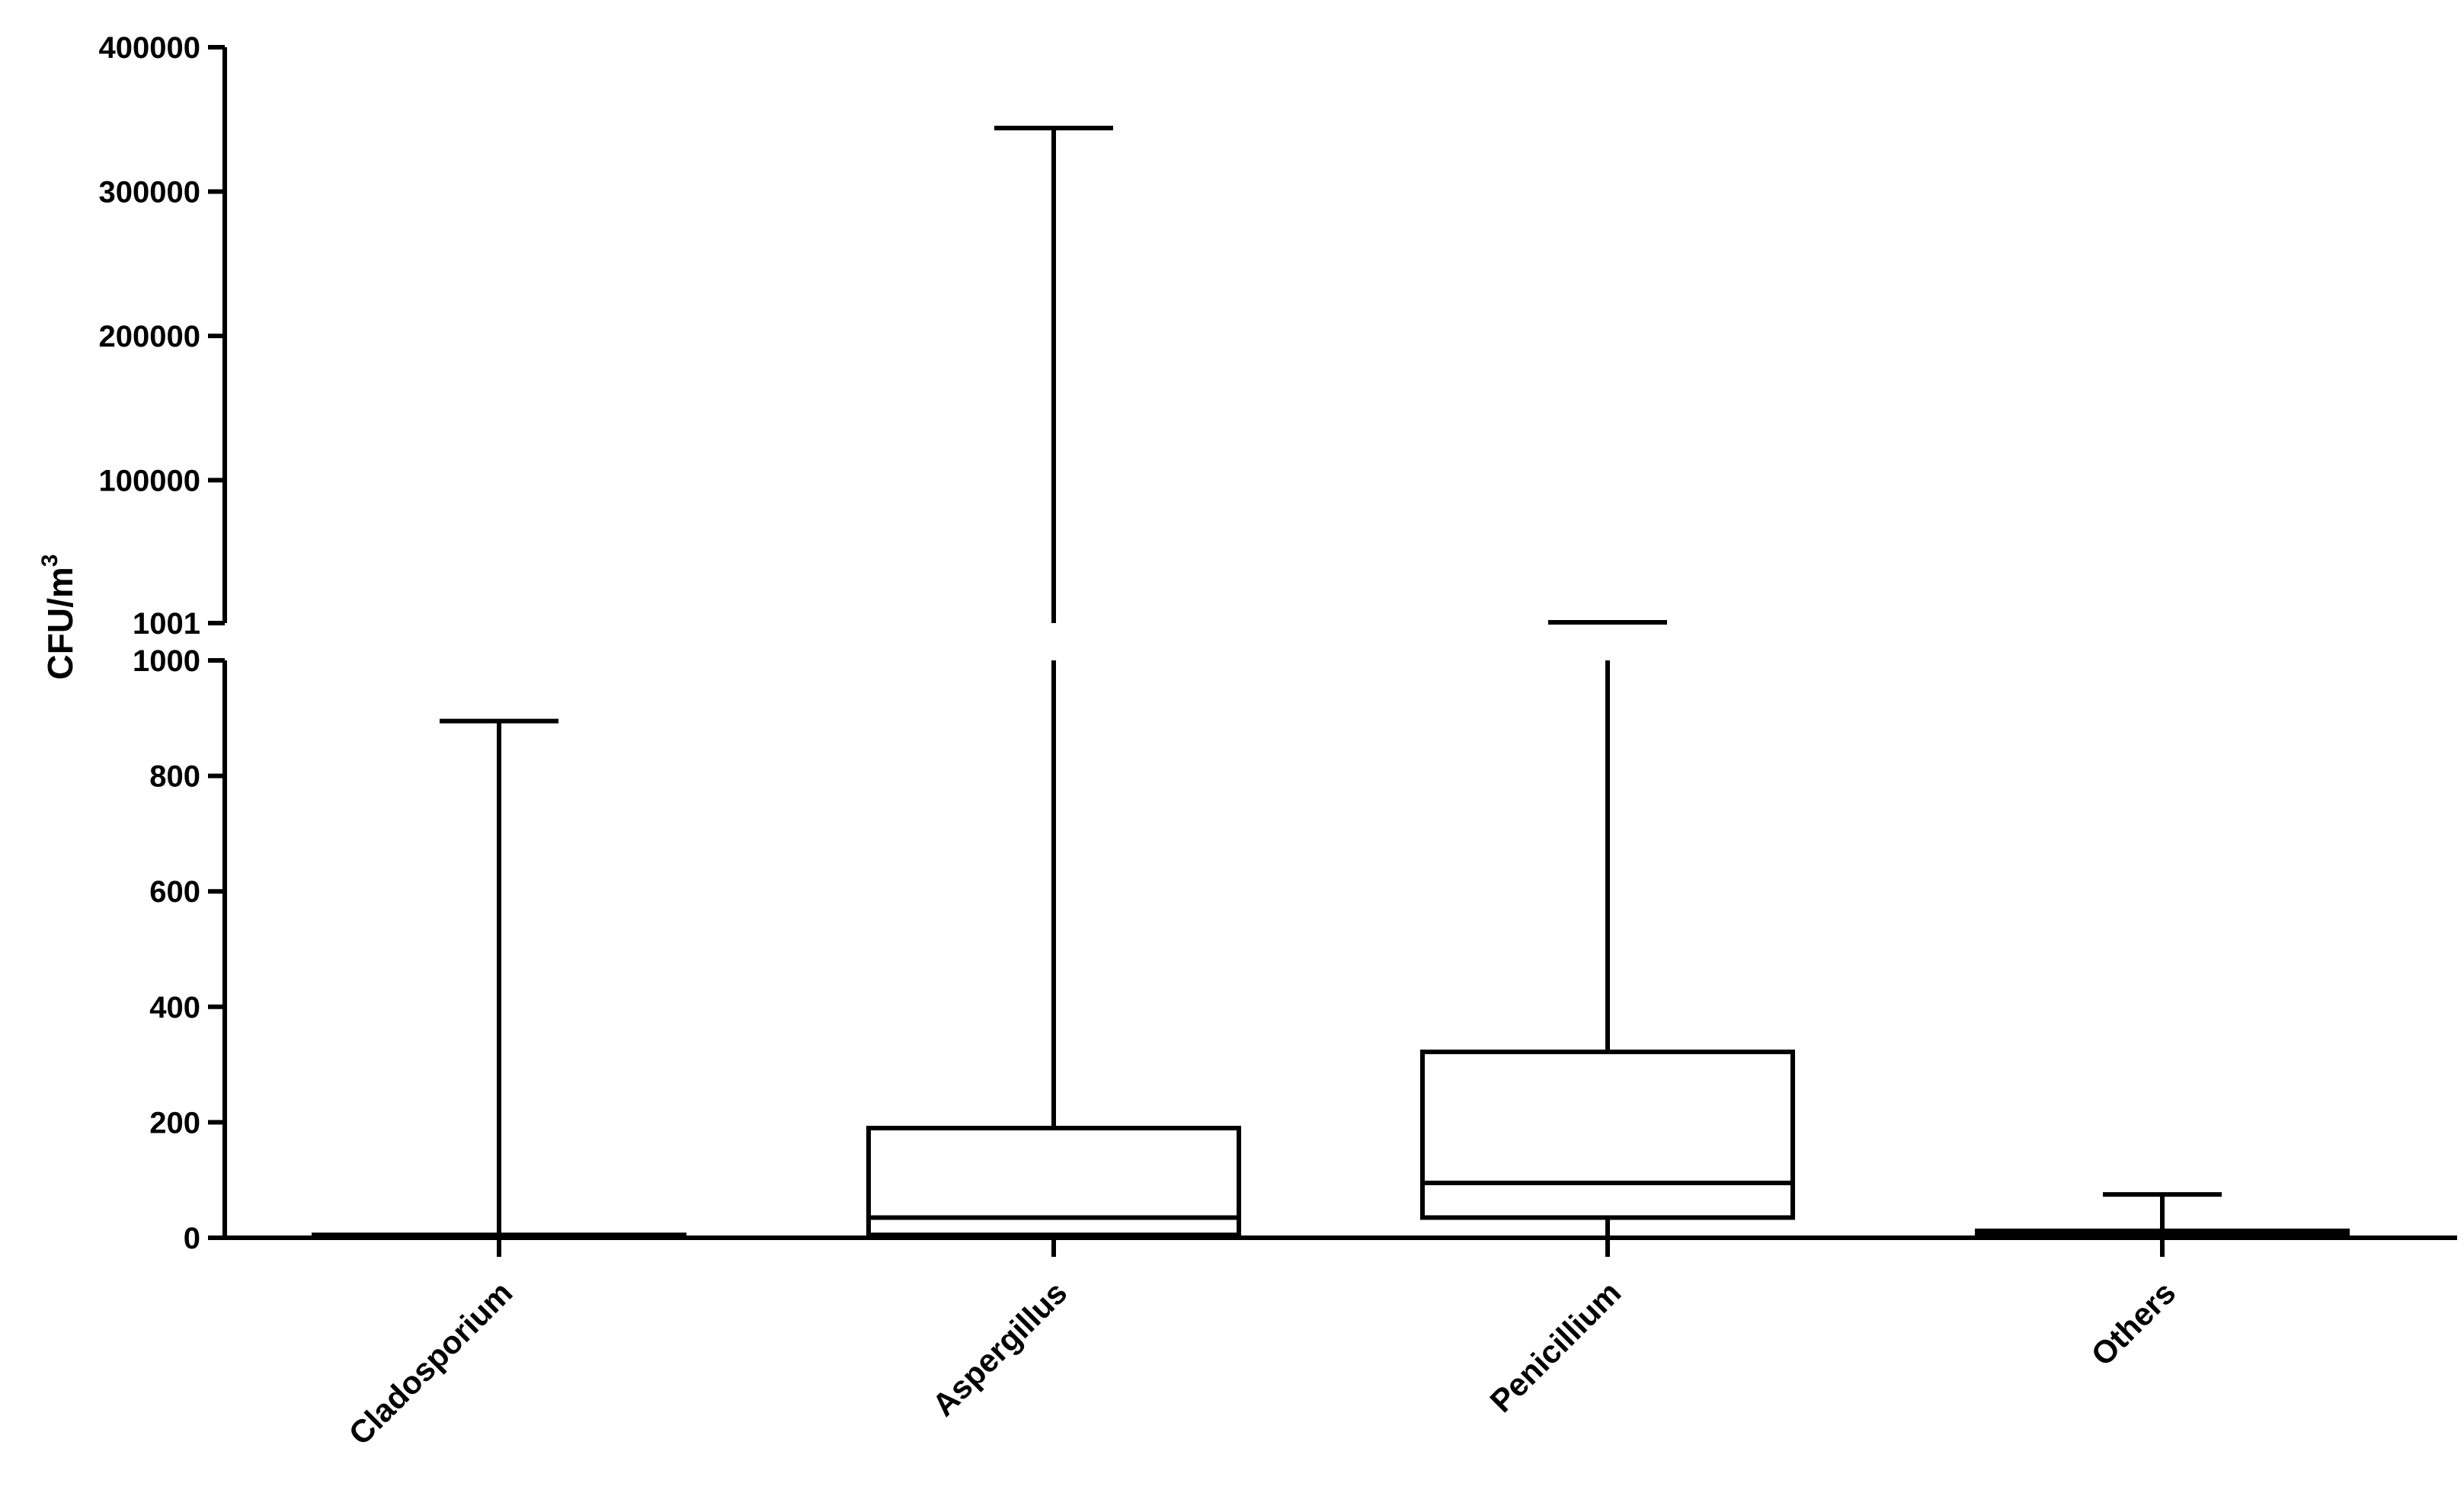 This screenshot has height=1496, width=2464. I want to click on y-tick-label: 400000, so click(149, 48).